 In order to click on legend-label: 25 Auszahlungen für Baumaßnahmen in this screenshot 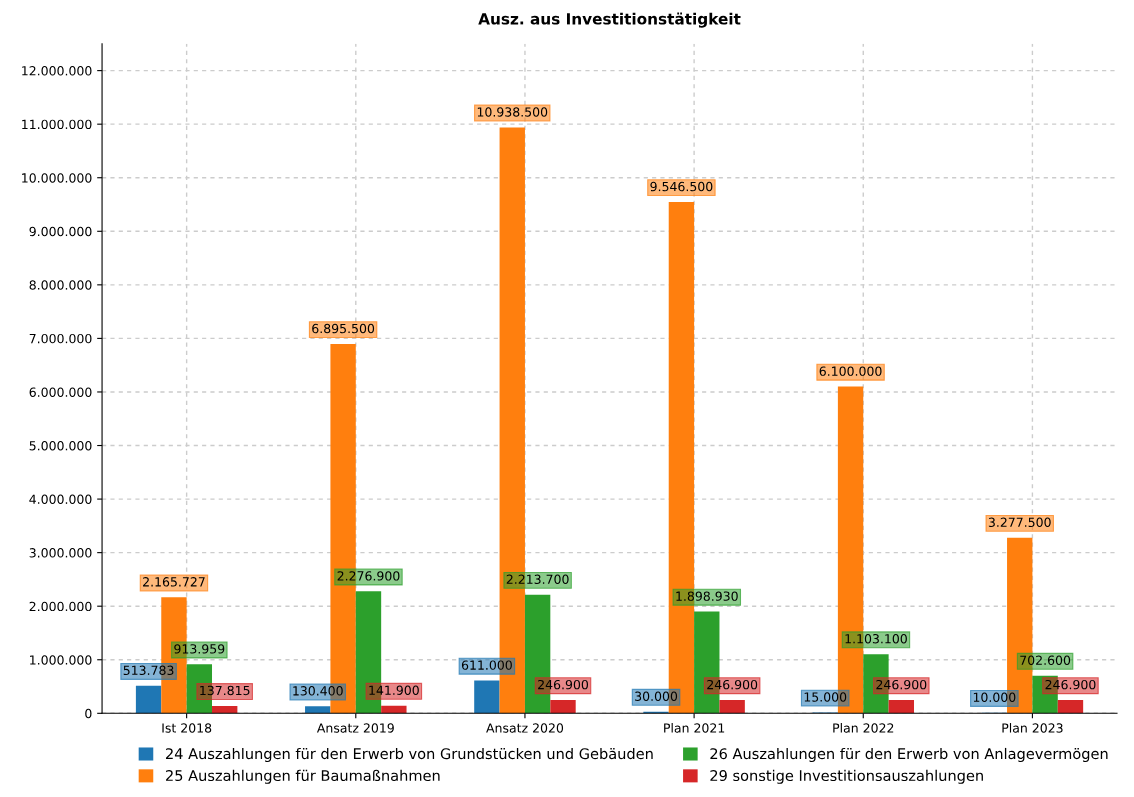, I will do `click(303, 776)`.